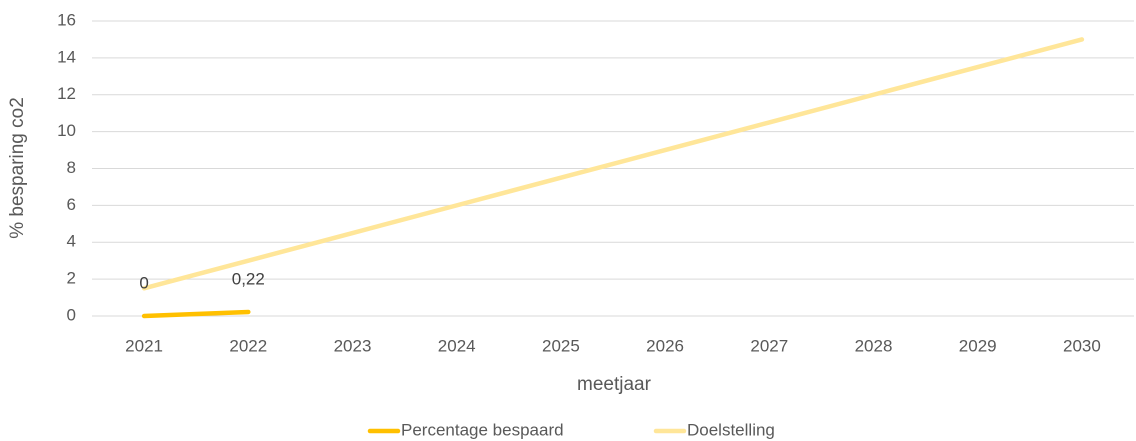 The image size is (1136, 441). Describe the element at coordinates (66, 56) in the screenshot. I see `y-tick-label: 14` at that location.